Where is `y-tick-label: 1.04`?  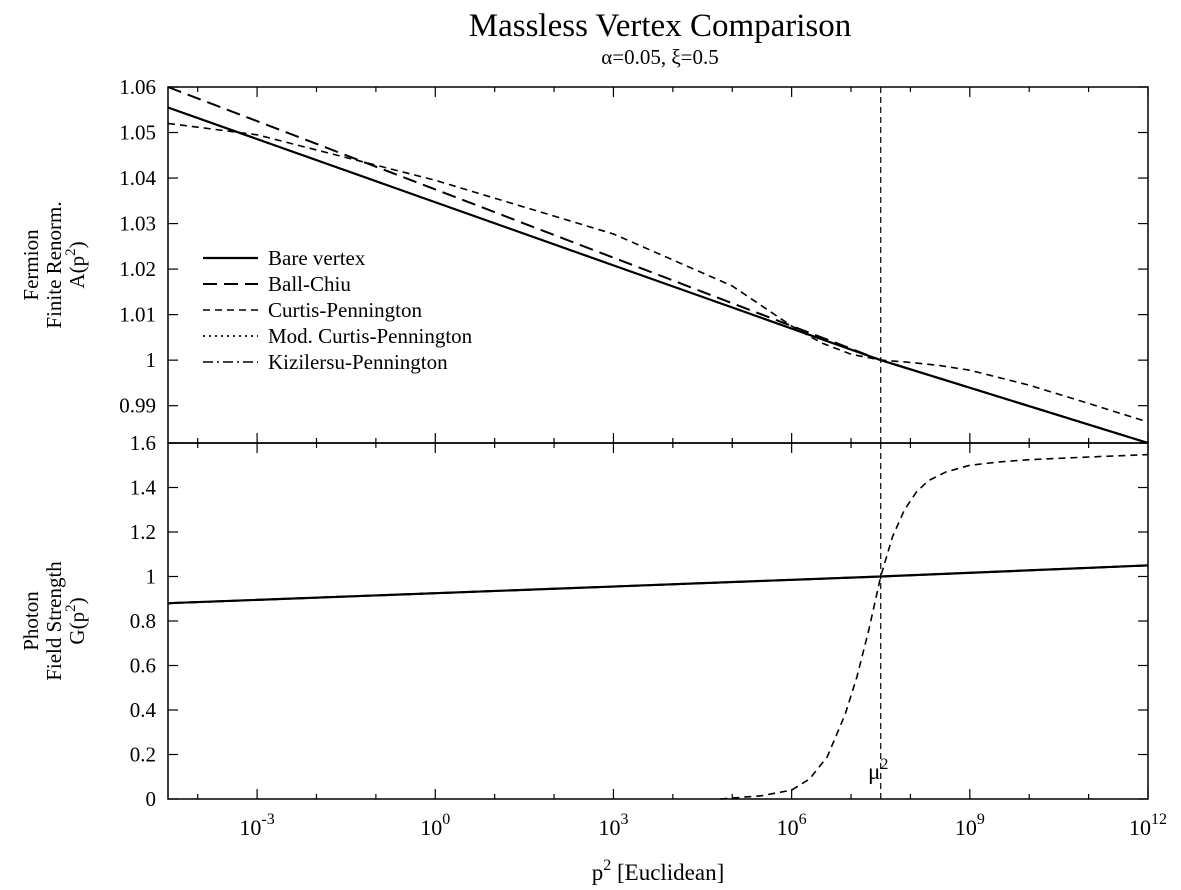 y-tick-label: 1.04 is located at coordinates (137, 178).